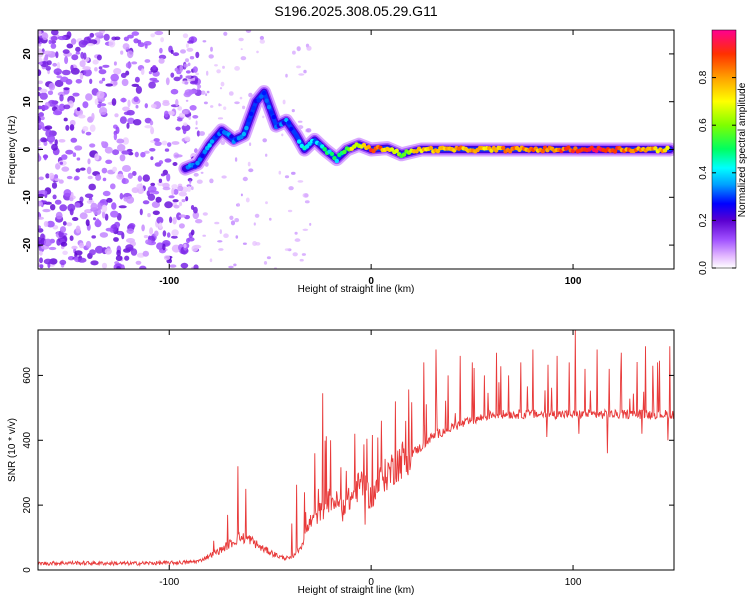 This screenshot has height=600, width=750. What do you see at coordinates (27, 54) in the screenshot?
I see `spectrogram-y-tick-label: 20` at bounding box center [27, 54].